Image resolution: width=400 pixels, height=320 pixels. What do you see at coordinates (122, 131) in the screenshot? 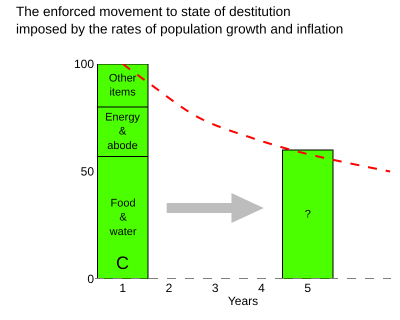
I see `data-label: Energy & abode` at bounding box center [122, 131].